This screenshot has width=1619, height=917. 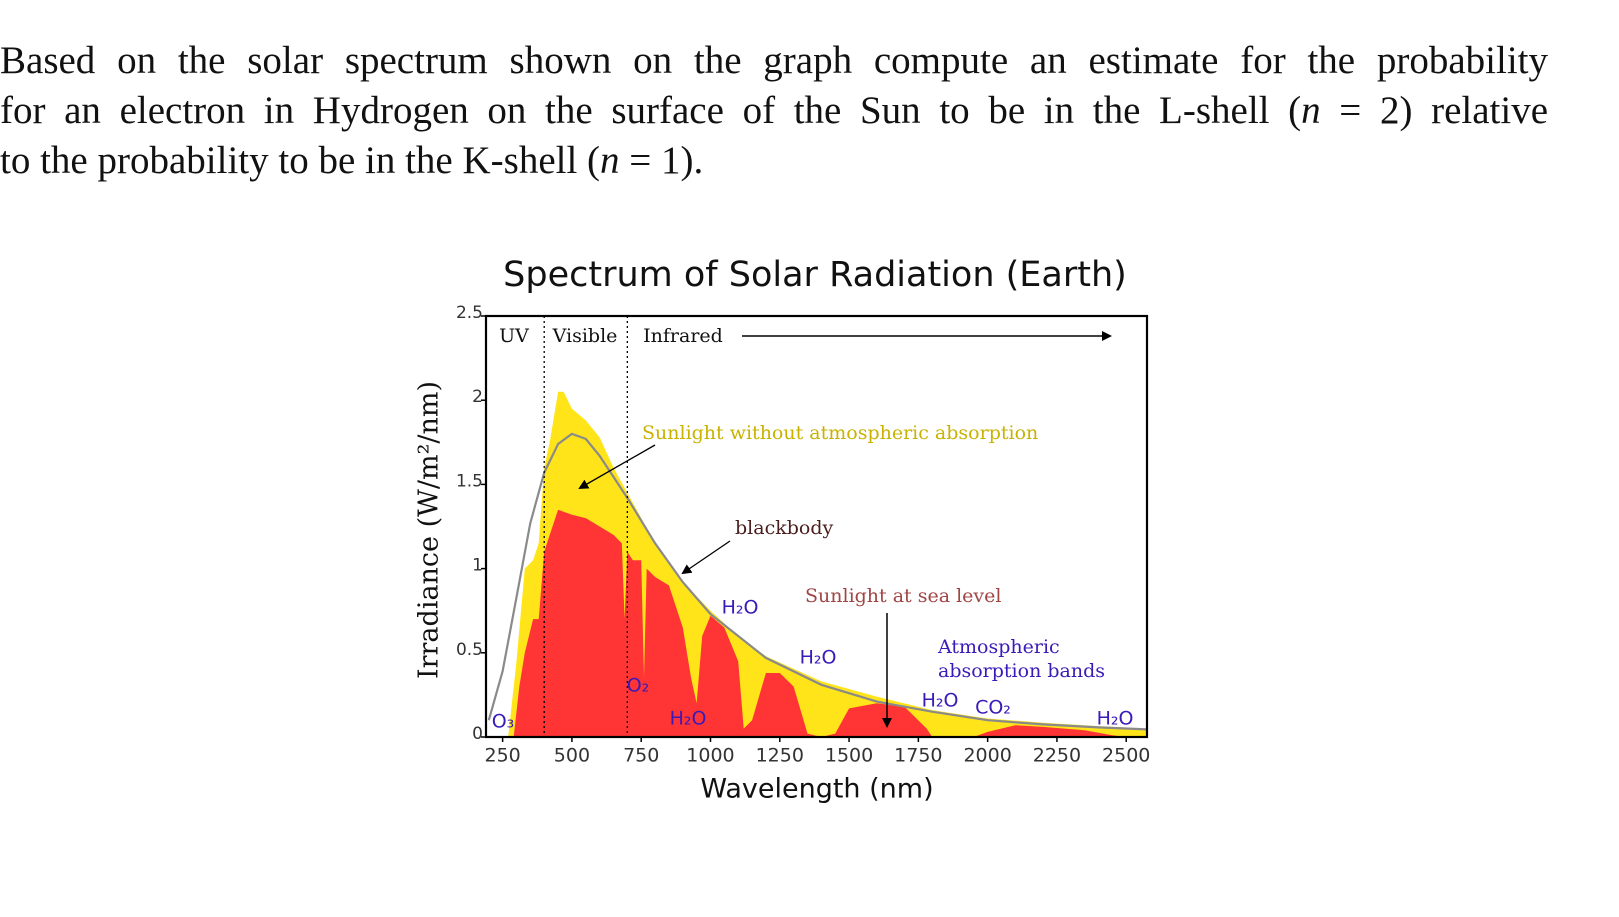 I want to click on x-tick-label: 1250, so click(x=780, y=756).